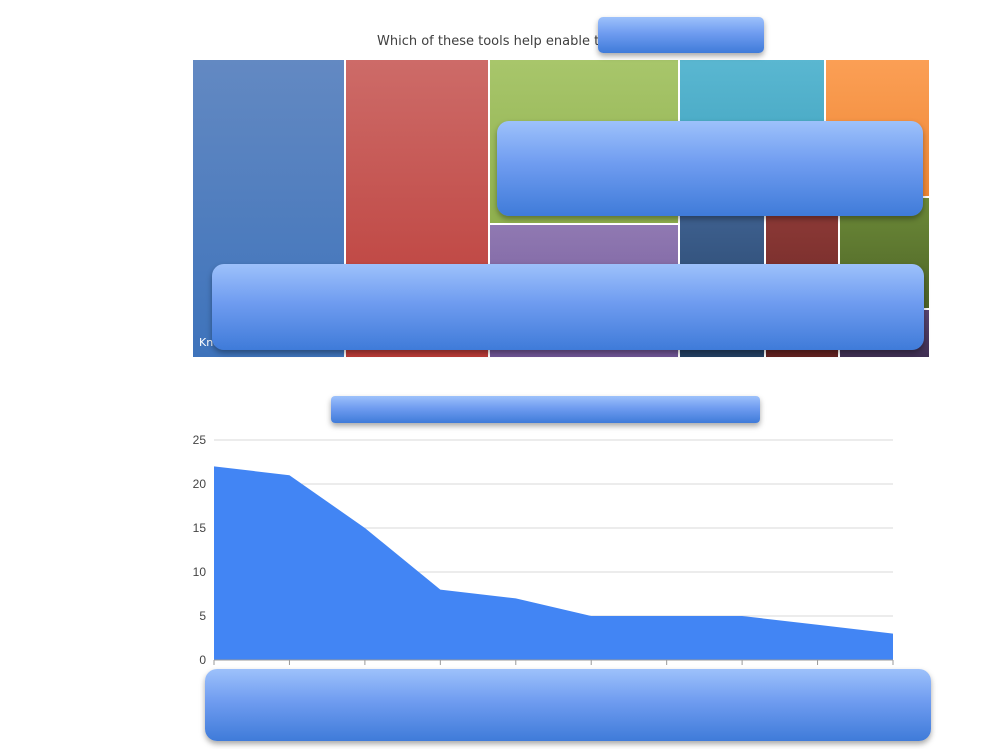 The image size is (1000, 749). What do you see at coordinates (202, 660) in the screenshot?
I see `y-tick-label: 0` at bounding box center [202, 660].